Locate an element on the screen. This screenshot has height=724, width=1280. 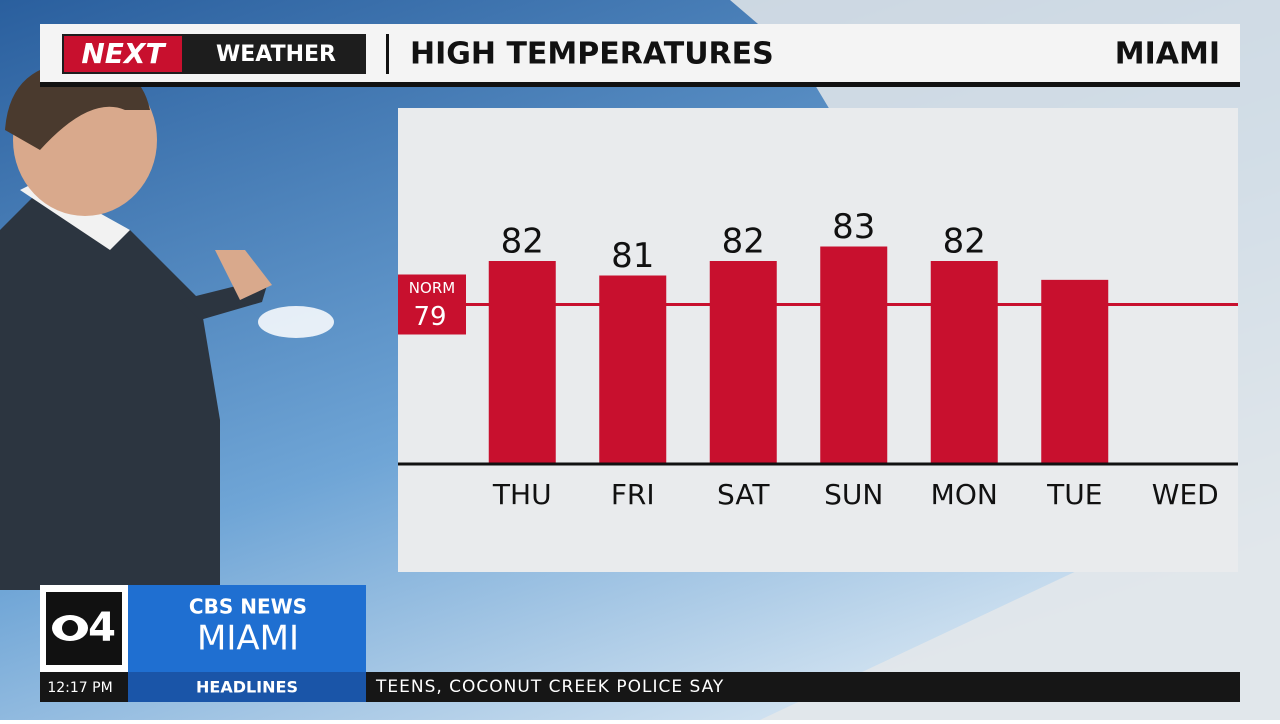
value-label: 83 is located at coordinates (853, 227).